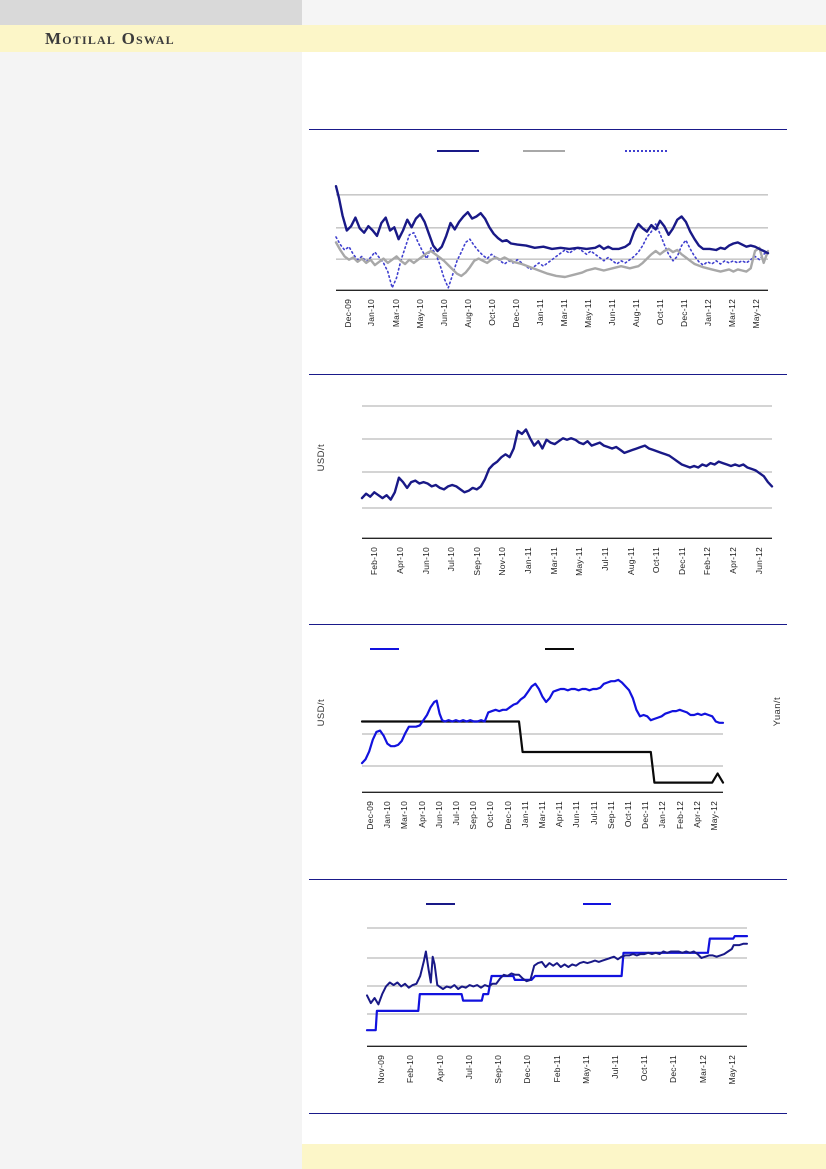 The height and width of the screenshot is (1169, 826). I want to click on x-axis-tick-label: Feb-11, so click(556, 1069).